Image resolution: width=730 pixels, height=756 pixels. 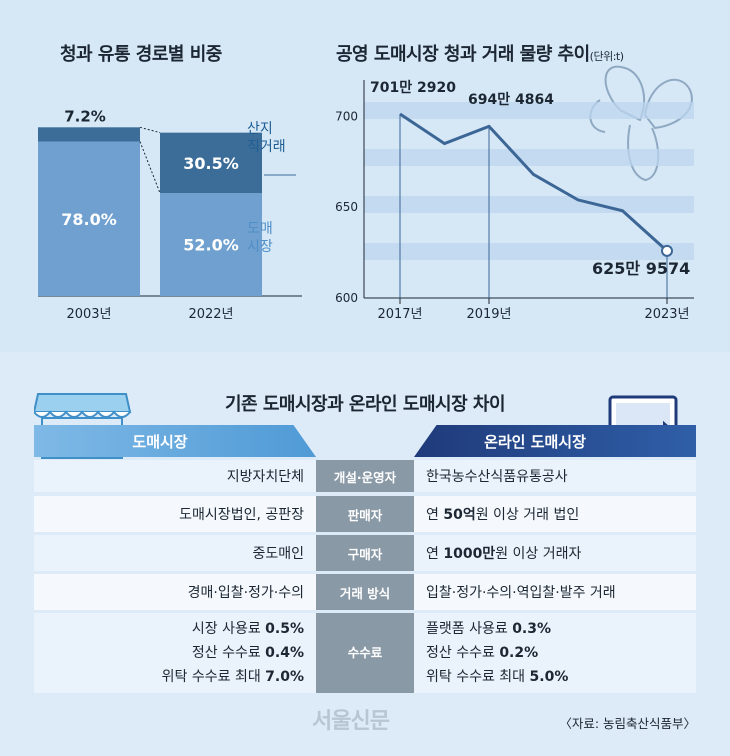 I want to click on y-tick-label: 700, so click(x=346, y=116).